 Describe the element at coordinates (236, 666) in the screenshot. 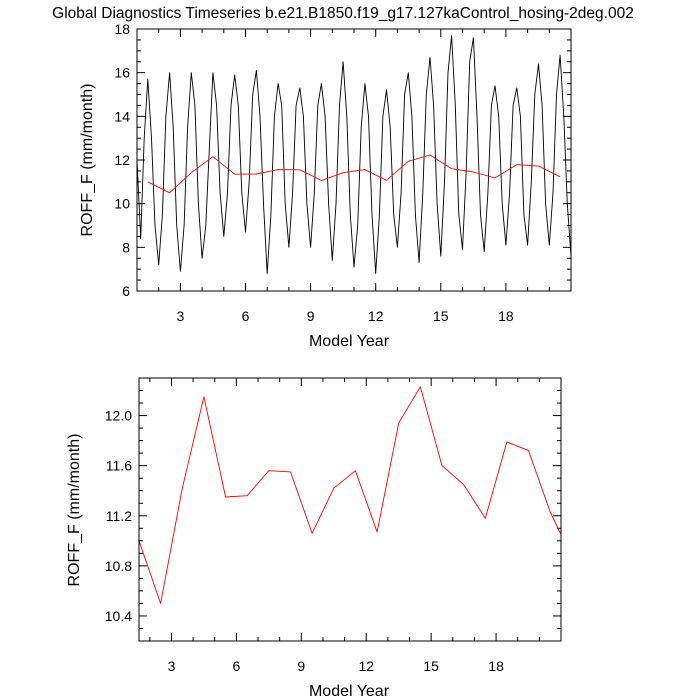

I see `bottom-chart-x-tick-label: 6` at that location.